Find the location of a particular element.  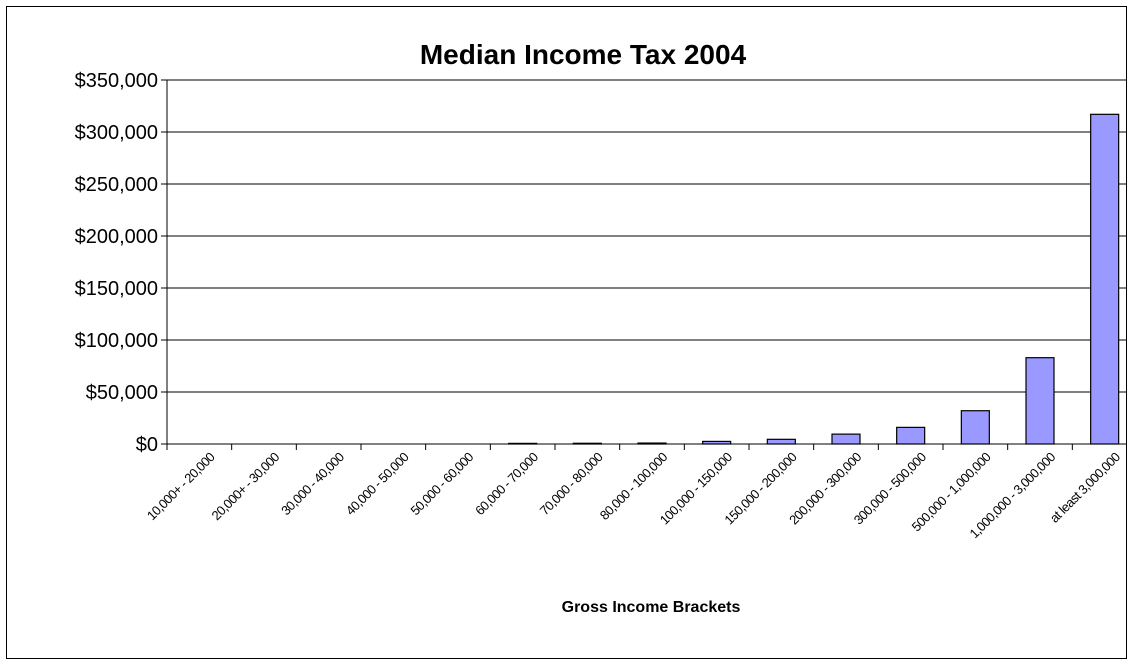

chart-title: Median Income Tax 2004 is located at coordinates (583, 54).